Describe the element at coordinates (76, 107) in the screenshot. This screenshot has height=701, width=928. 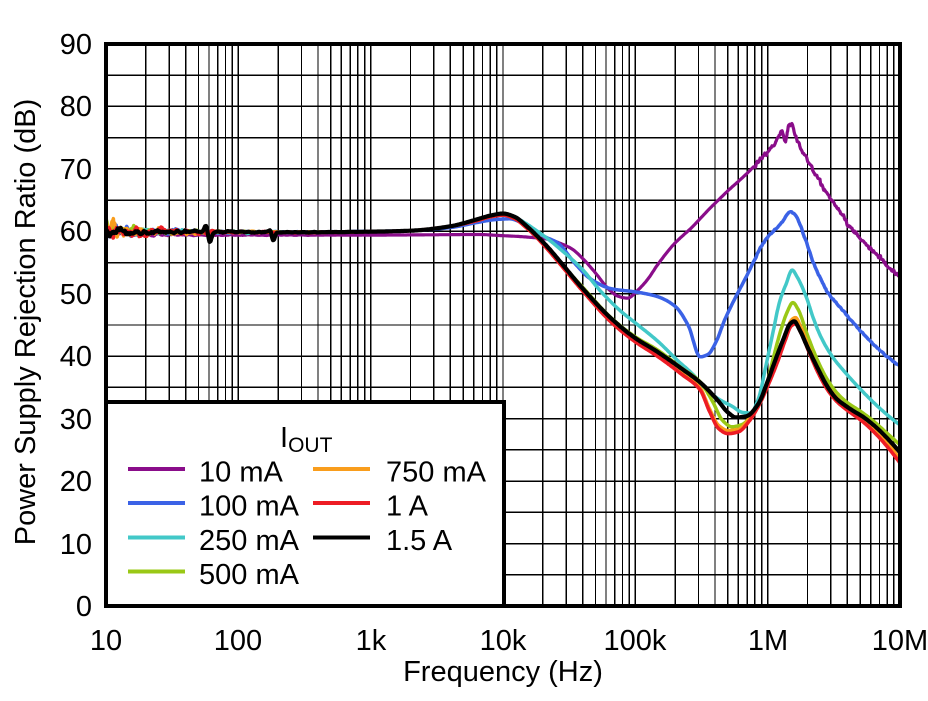
I see `svg-text: 80` at that location.